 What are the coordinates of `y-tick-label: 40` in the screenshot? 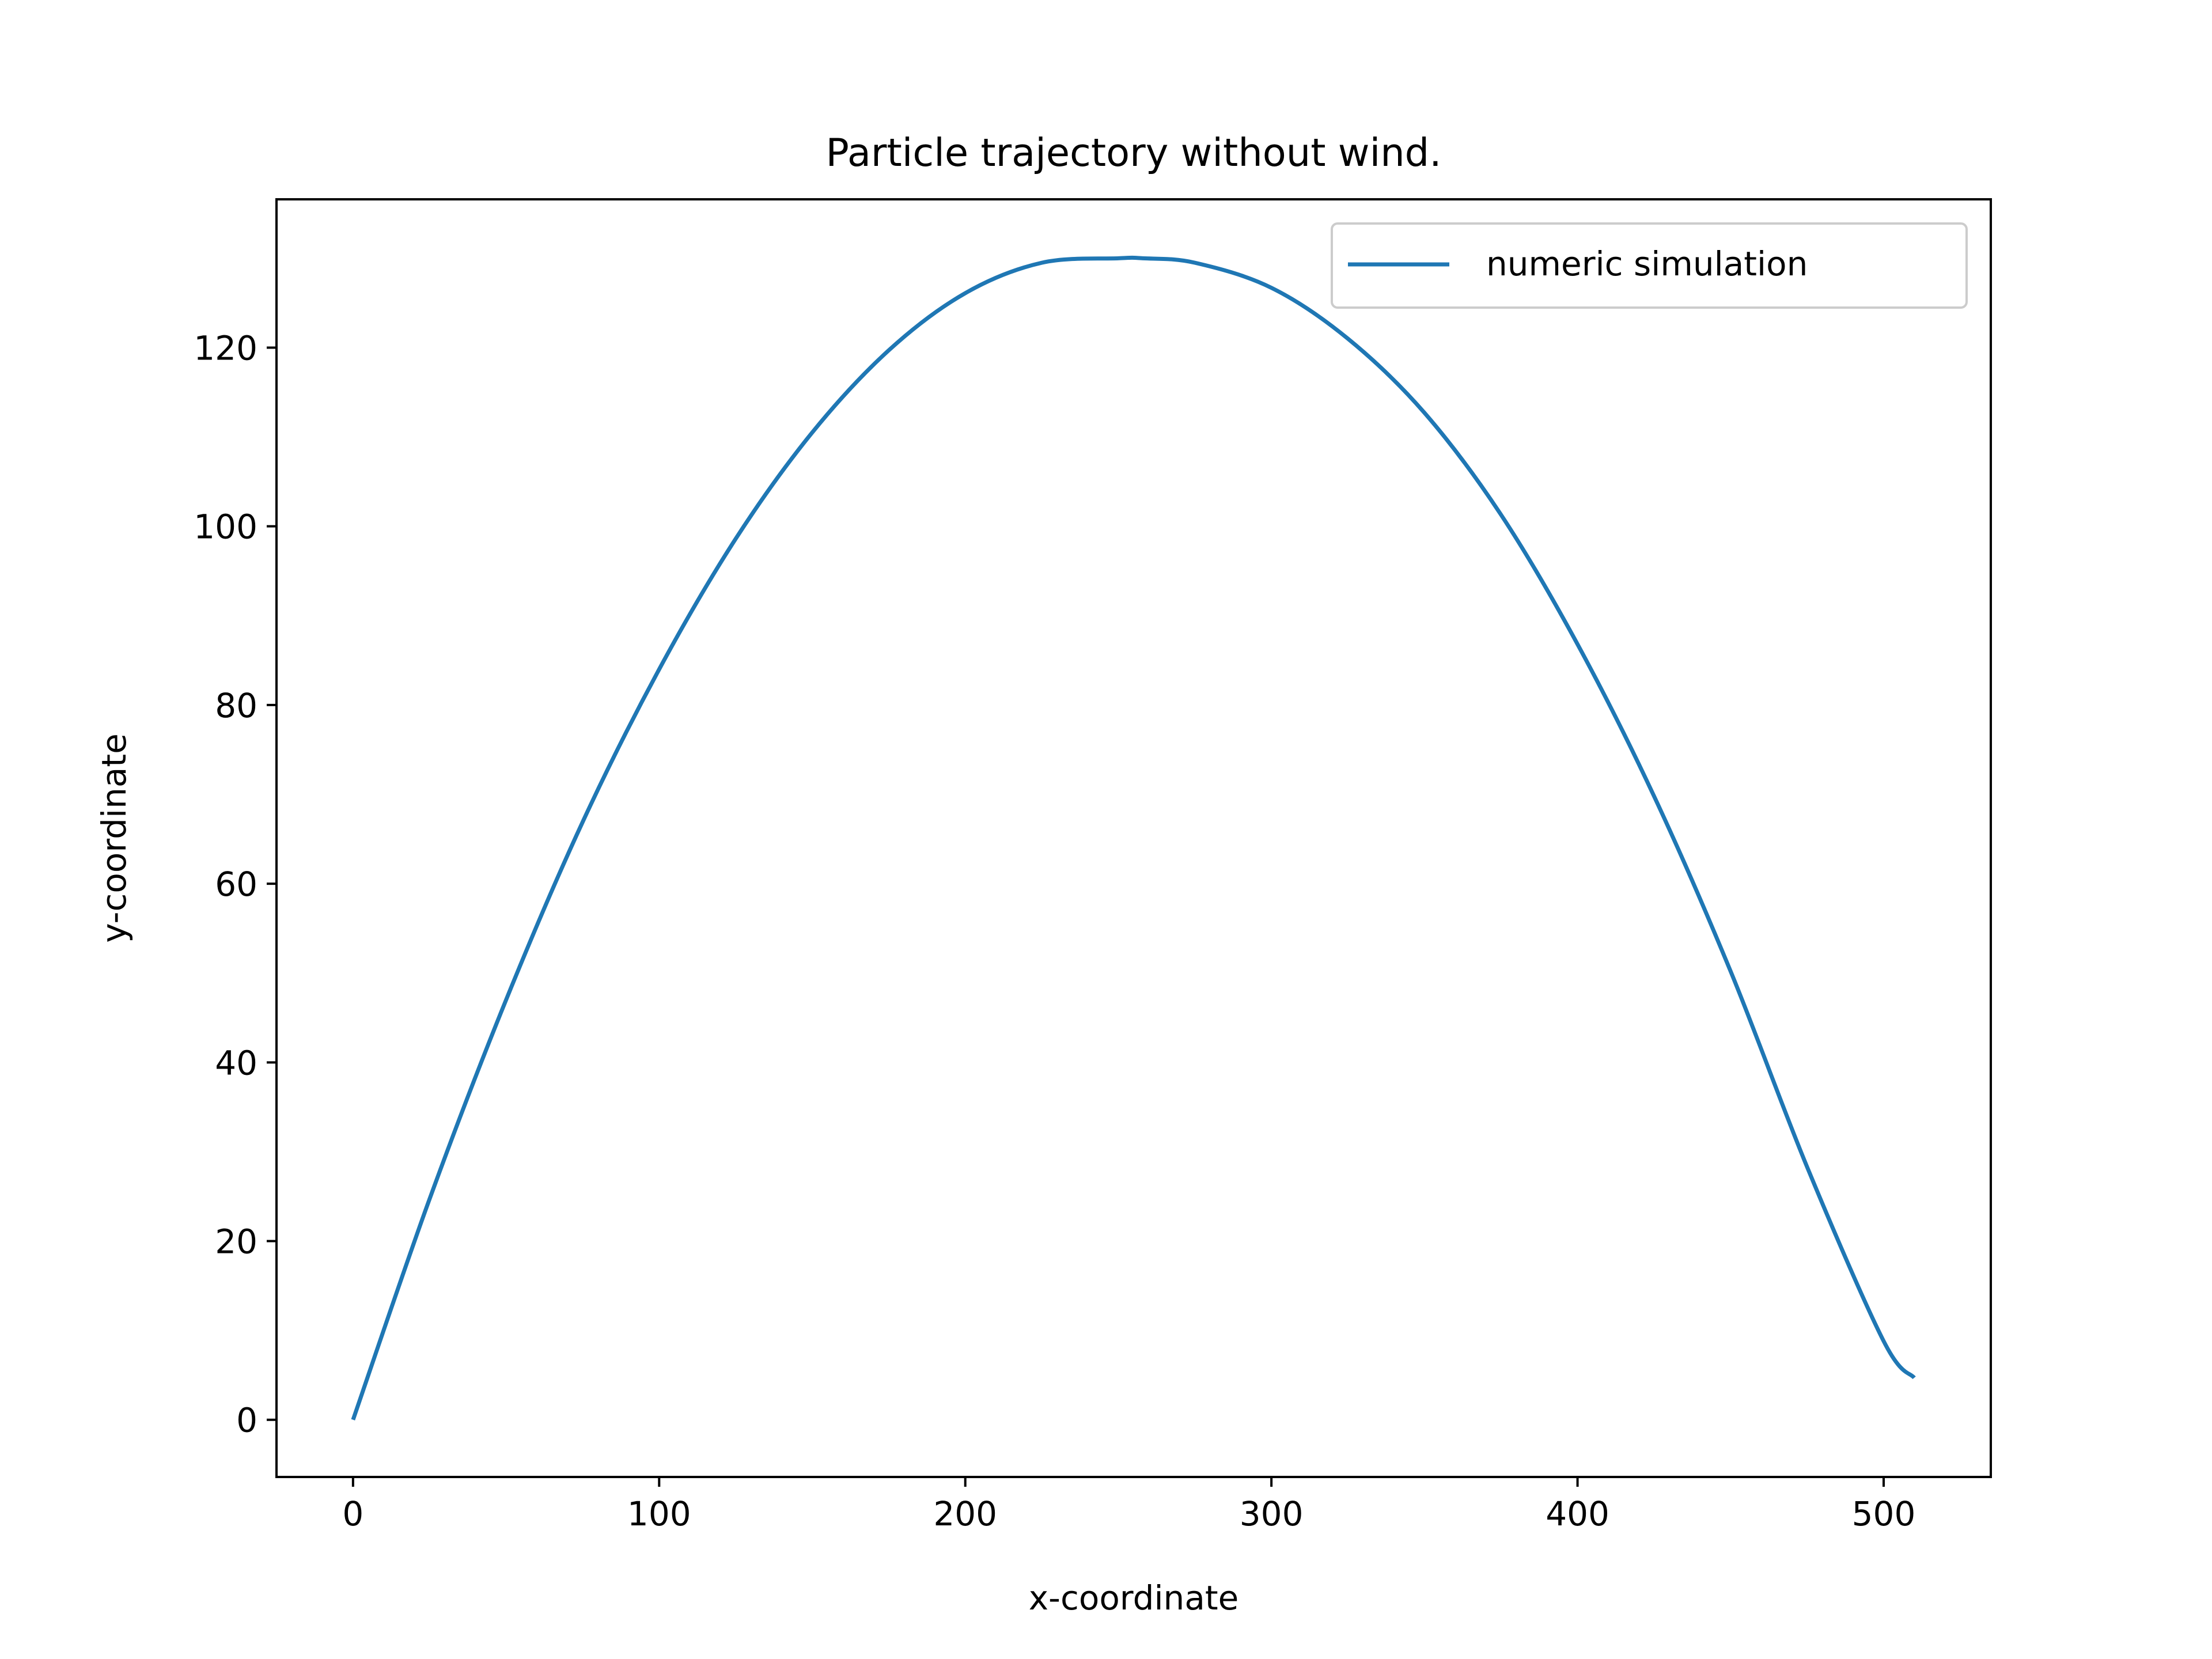 It's located at (236, 1062).